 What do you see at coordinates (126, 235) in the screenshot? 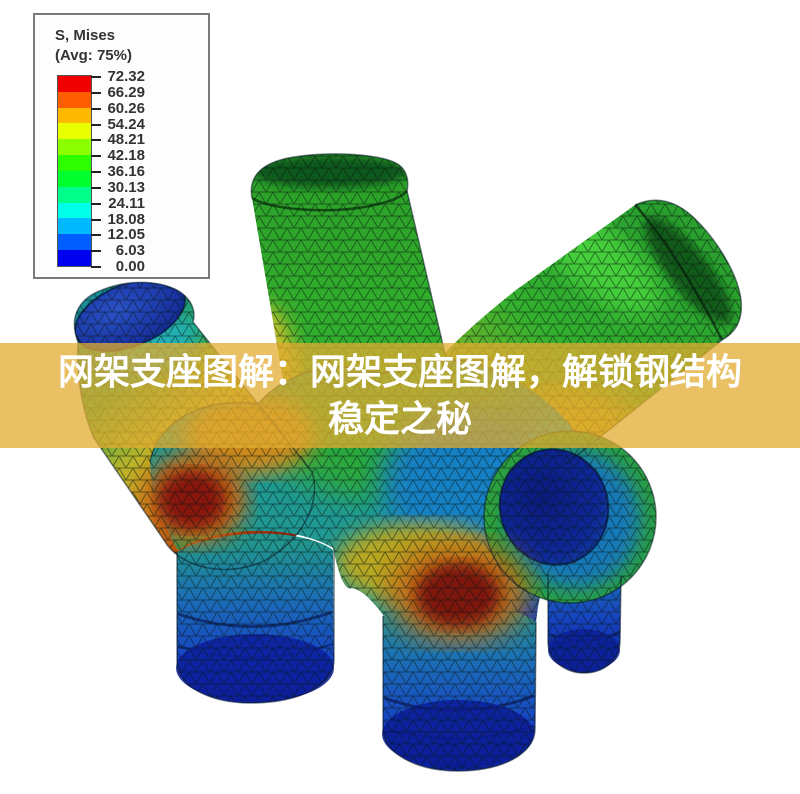
I see `legend-tick-label: 12.05` at bounding box center [126, 235].